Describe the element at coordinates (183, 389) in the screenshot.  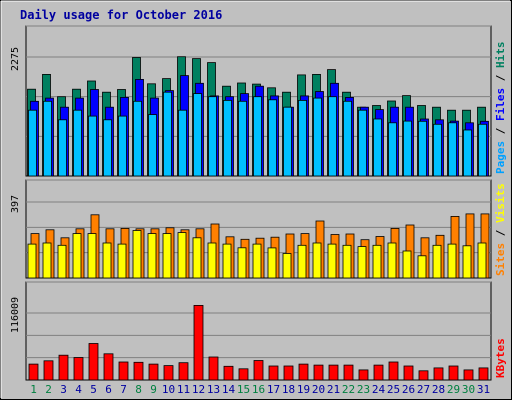
I see `x-tick-label-11: 11` at that location.